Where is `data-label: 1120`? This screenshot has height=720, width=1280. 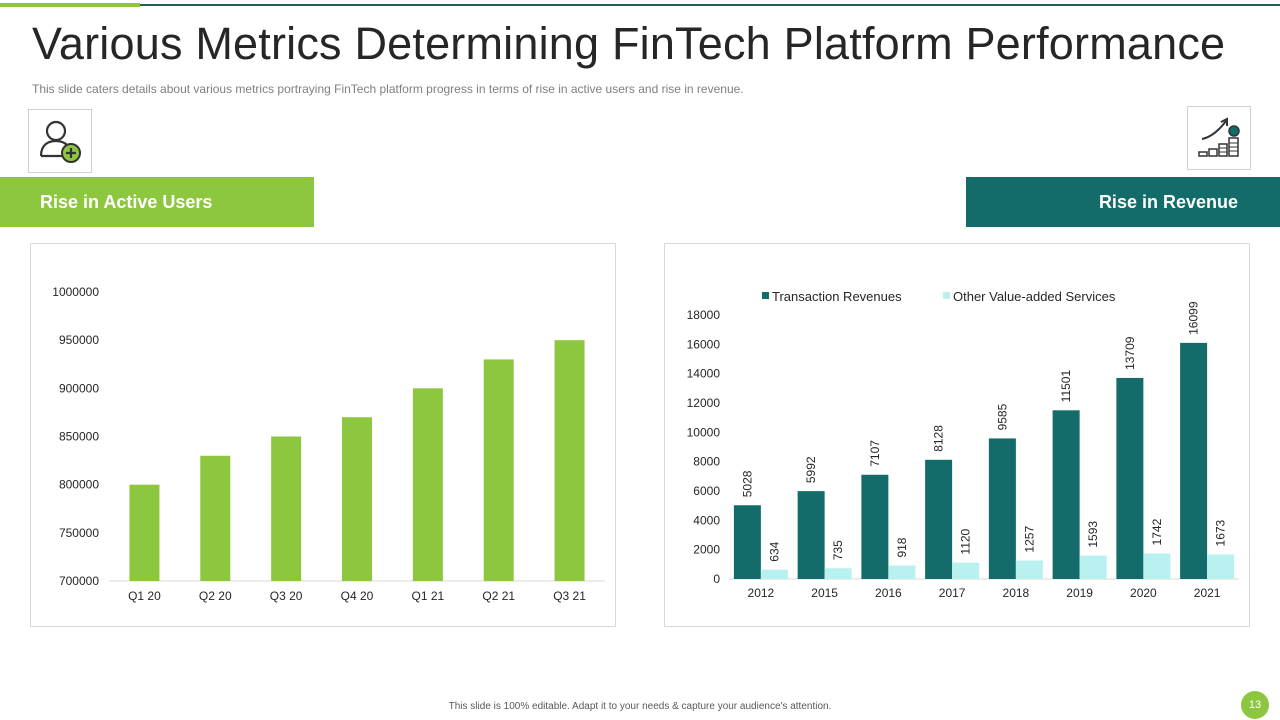
data-label: 1120 is located at coordinates (966, 541).